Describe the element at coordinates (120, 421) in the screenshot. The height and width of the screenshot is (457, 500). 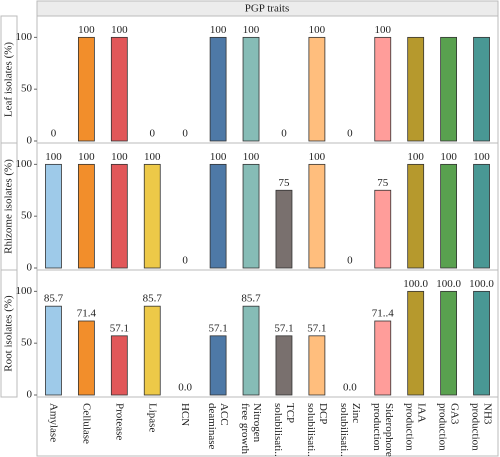
I see `x-tick-label: Protease` at that location.